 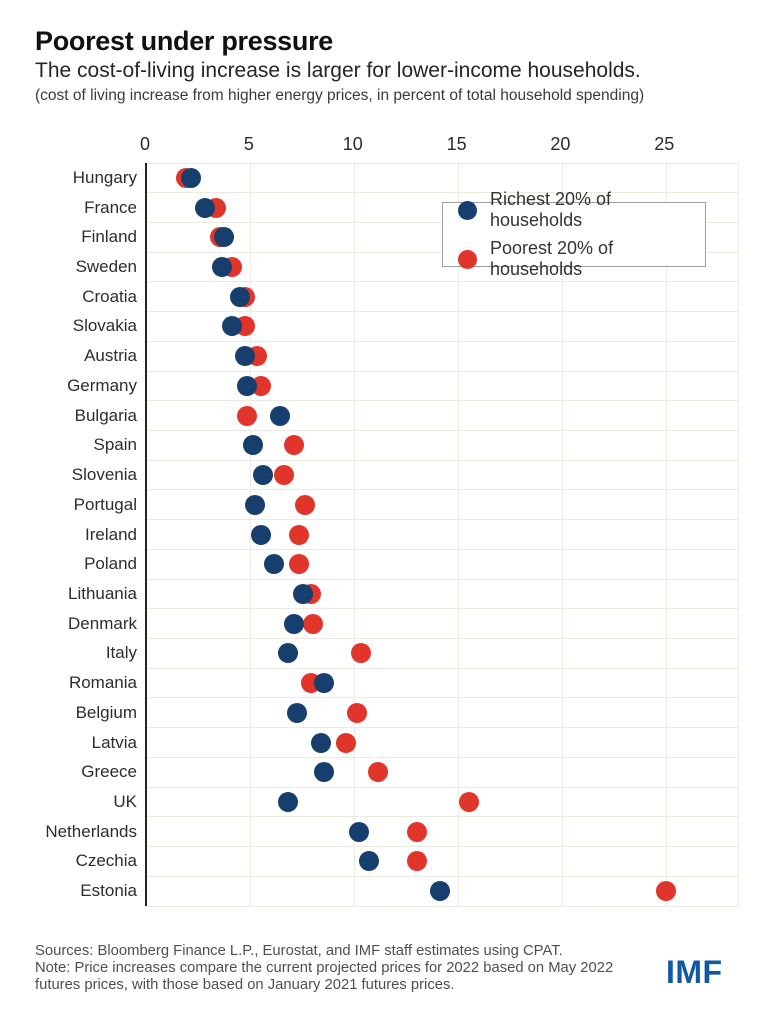 I want to click on imf-logo: IMF, so click(x=694, y=972).